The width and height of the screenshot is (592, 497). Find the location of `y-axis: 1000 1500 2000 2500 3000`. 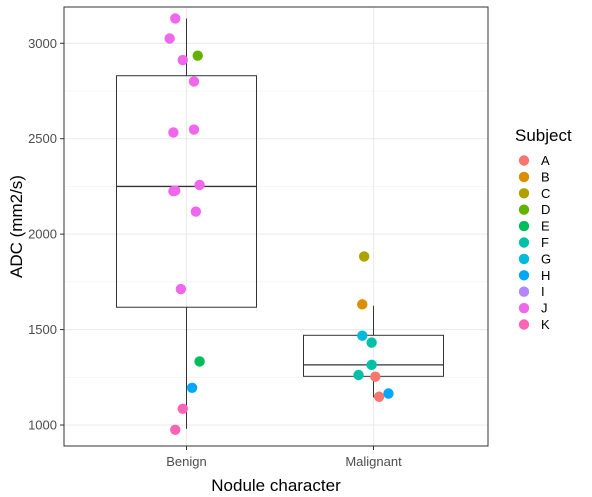

y-axis: 1000 1500 2000 2500 3000 is located at coordinates (46, 234).